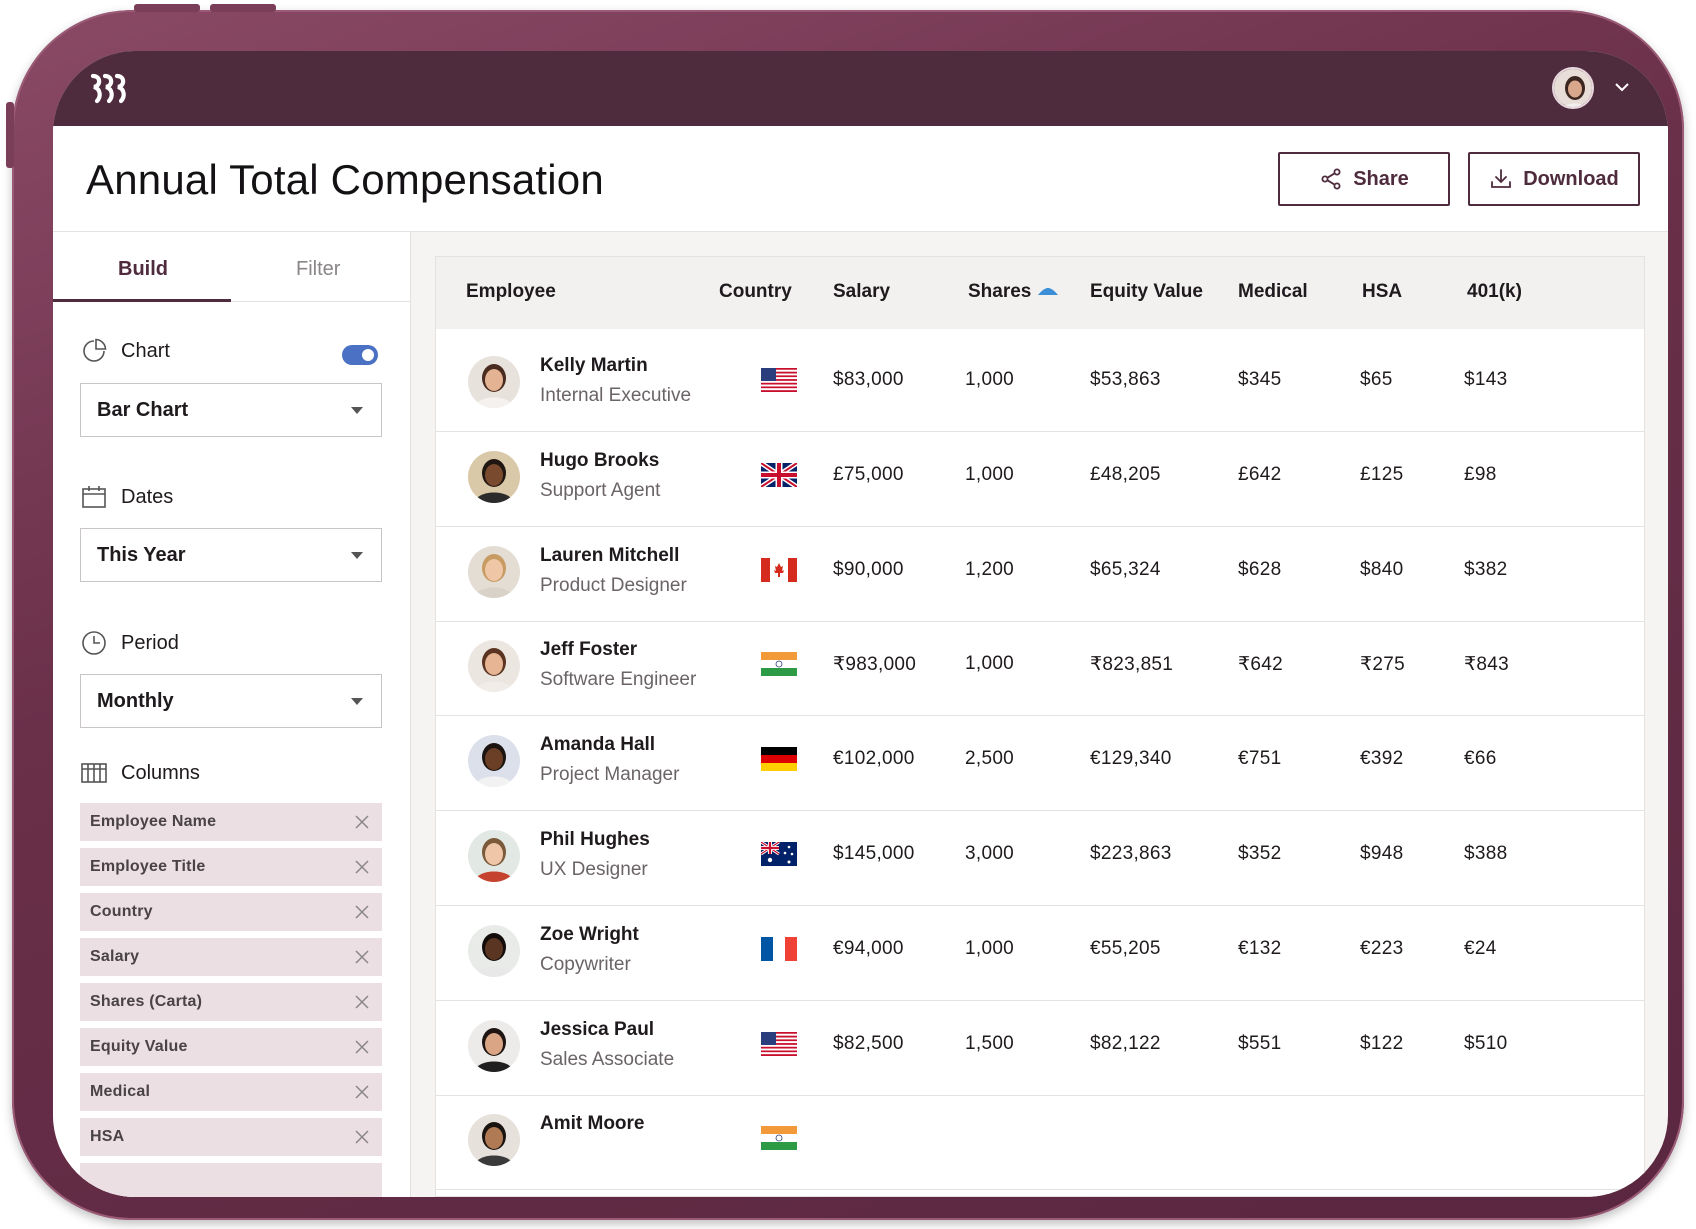  I want to click on dates-section-label: Dates, so click(127, 497).